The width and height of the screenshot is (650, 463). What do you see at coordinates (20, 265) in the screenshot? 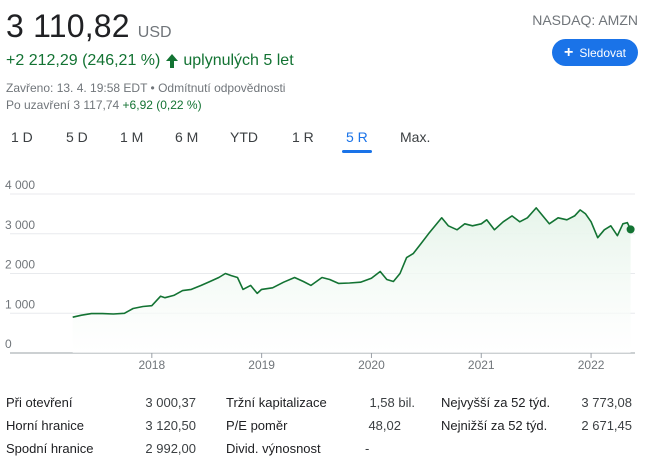
I see `y-tick-label: 2 000` at bounding box center [20, 265].